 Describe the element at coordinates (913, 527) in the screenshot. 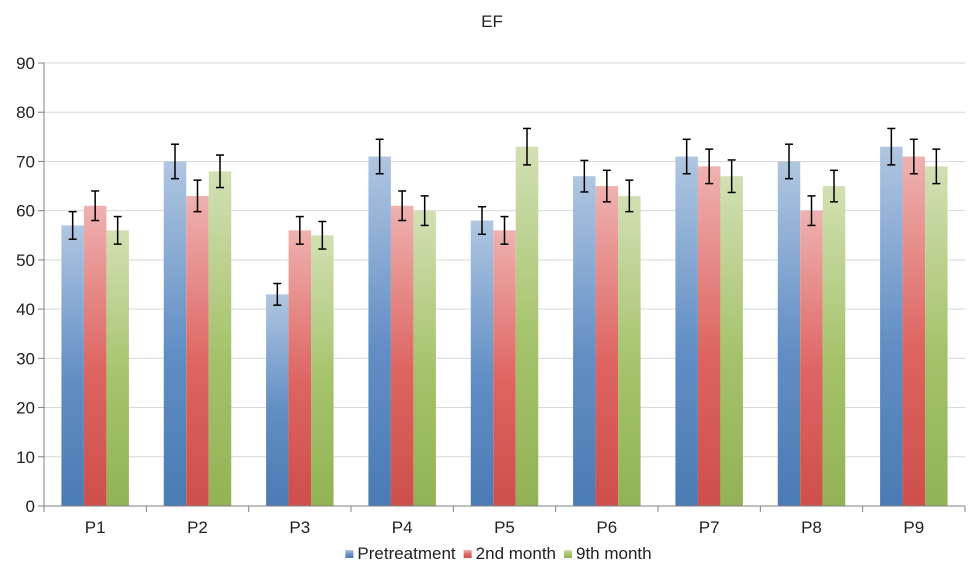

I see `x-tick-label: P9` at that location.